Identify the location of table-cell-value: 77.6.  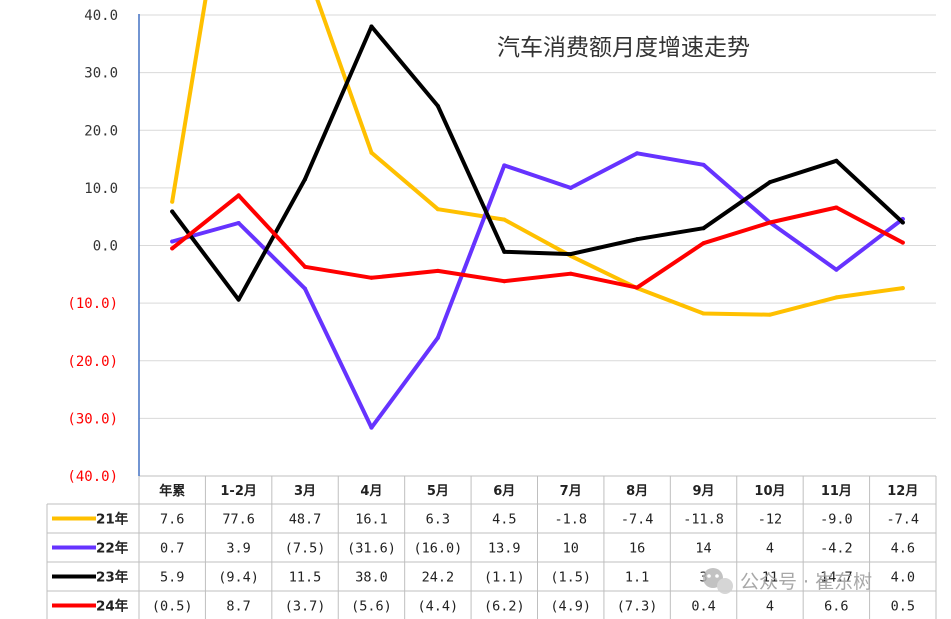
(238, 520).